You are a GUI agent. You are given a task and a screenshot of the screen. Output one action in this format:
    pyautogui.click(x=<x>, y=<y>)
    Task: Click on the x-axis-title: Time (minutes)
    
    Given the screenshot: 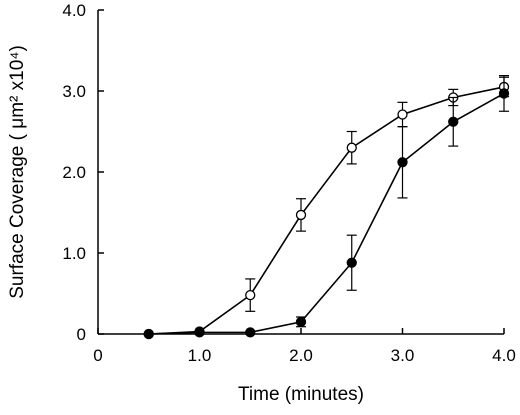 What is the action you would take?
    pyautogui.click(x=301, y=394)
    